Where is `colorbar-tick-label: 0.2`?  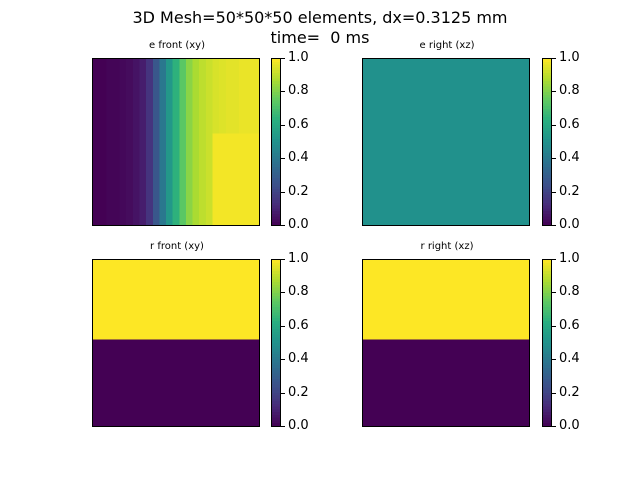 colorbar-tick-label: 0.2 is located at coordinates (295, 392).